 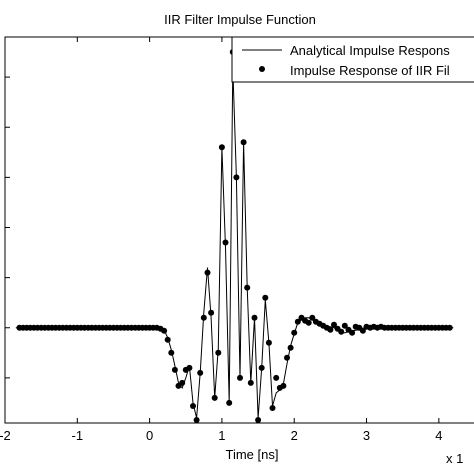 I want to click on x-tick-label-4: 2, so click(x=294, y=435).